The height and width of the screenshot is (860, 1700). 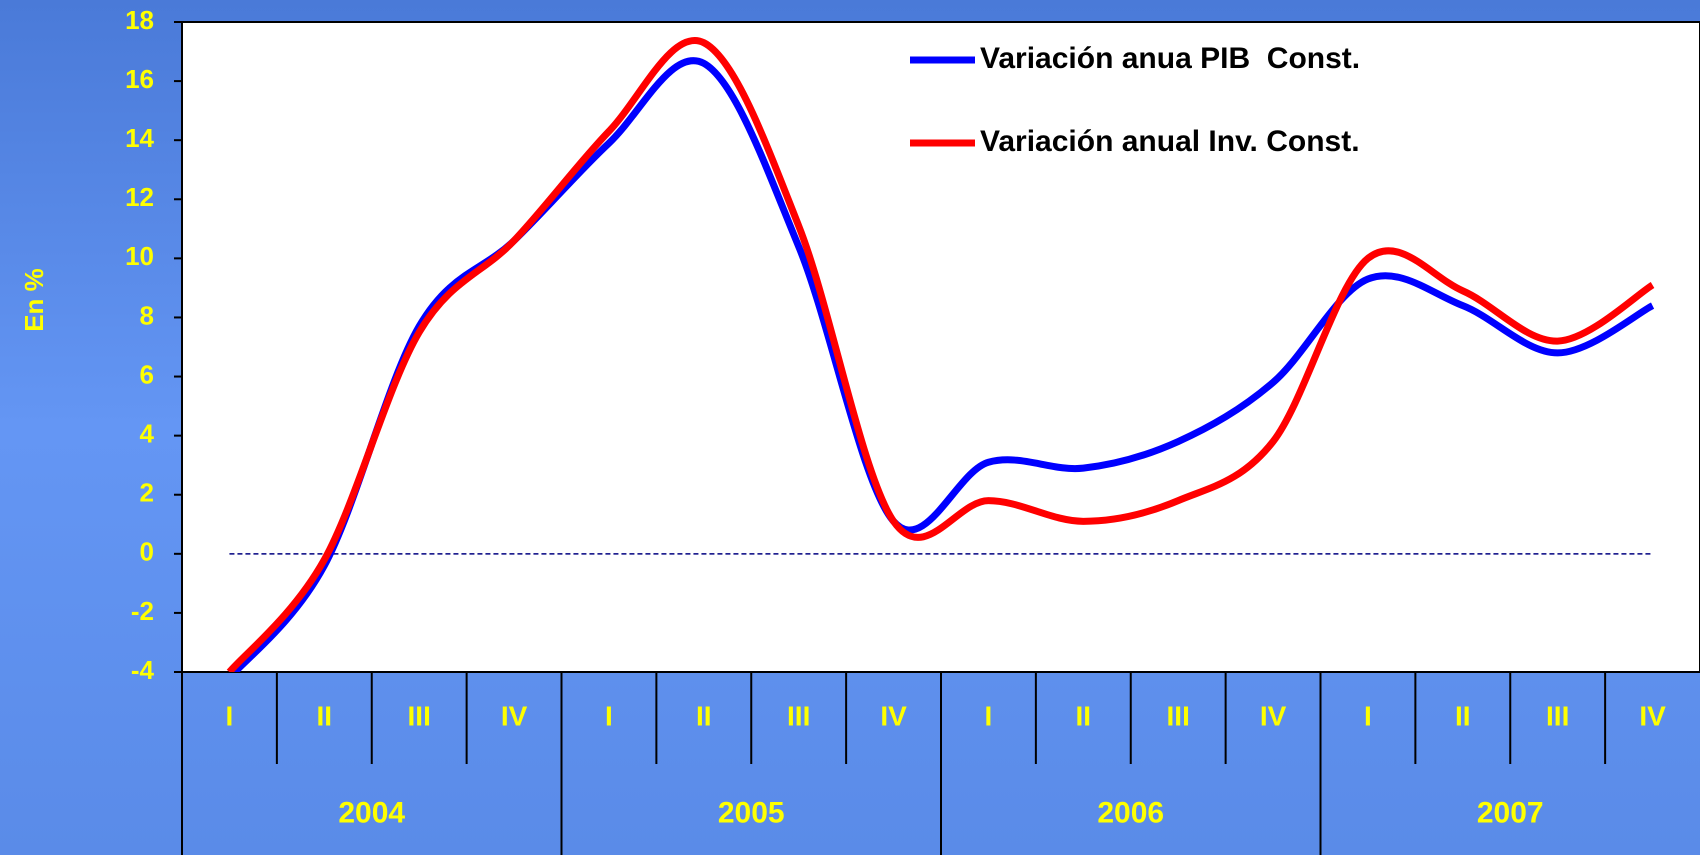 What do you see at coordinates (142, 611) in the screenshot?
I see `y-tick-label: -2` at bounding box center [142, 611].